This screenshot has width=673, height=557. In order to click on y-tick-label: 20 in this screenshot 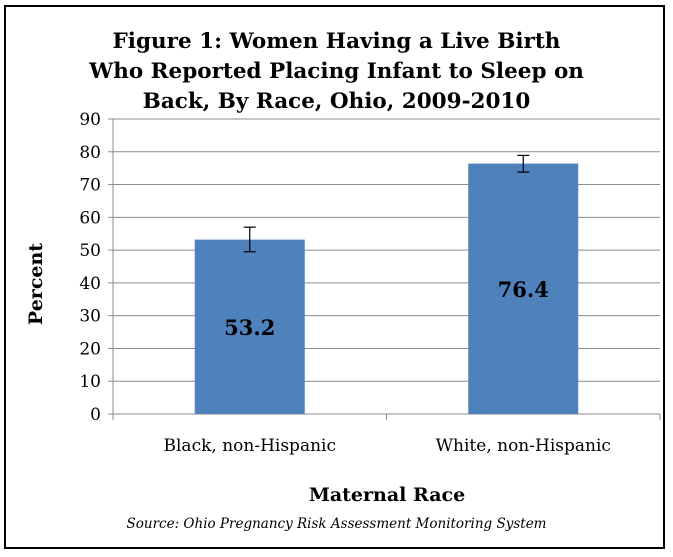, I will do `click(90, 349)`.